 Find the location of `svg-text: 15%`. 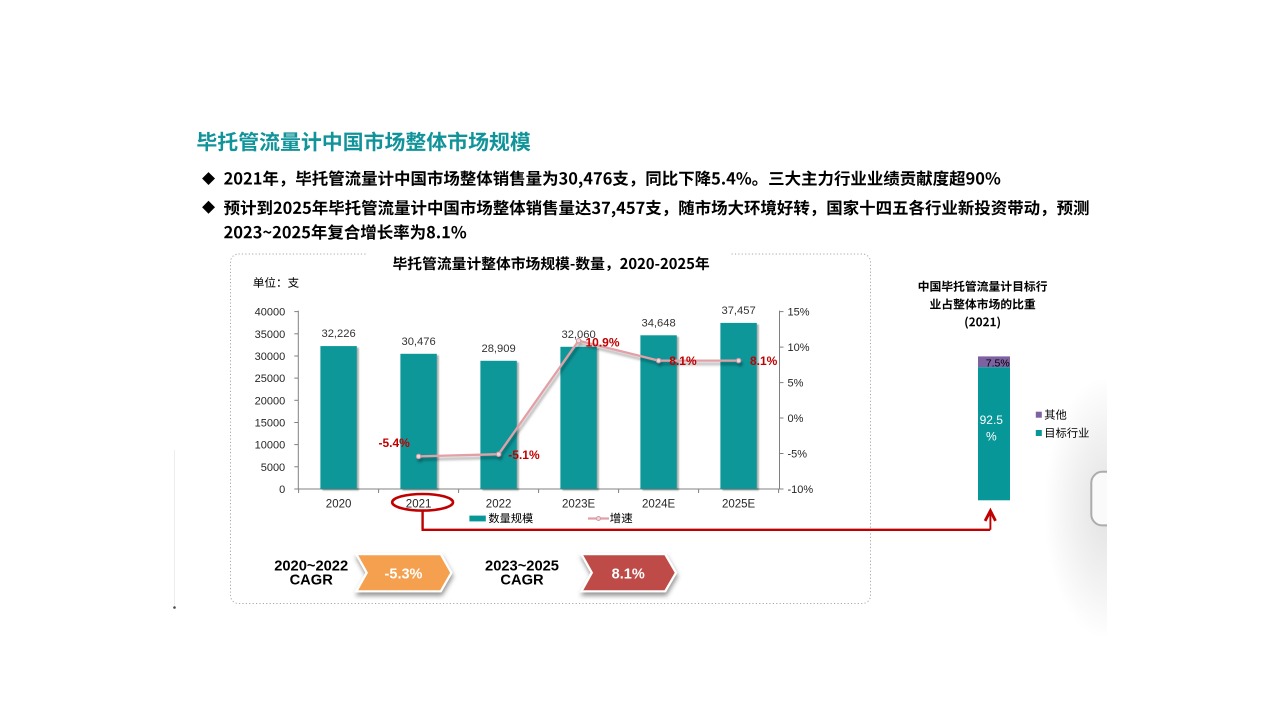

svg-text: 15% is located at coordinates (799, 313).